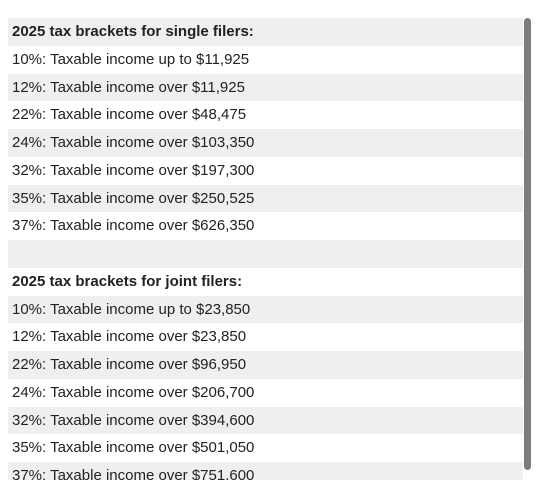 This screenshot has height=493, width=536. Describe the element at coordinates (131, 59) in the screenshot. I see `list-item: 10%: Taxable income up to $11,925` at that location.